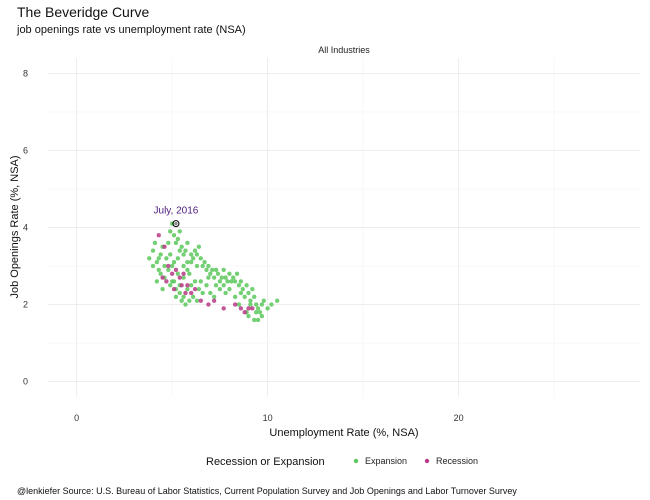 This screenshot has height=500, width=650. Describe the element at coordinates (343, 433) in the screenshot. I see `x-axis-title: Unemployment Rate (%, NSA)` at that location.